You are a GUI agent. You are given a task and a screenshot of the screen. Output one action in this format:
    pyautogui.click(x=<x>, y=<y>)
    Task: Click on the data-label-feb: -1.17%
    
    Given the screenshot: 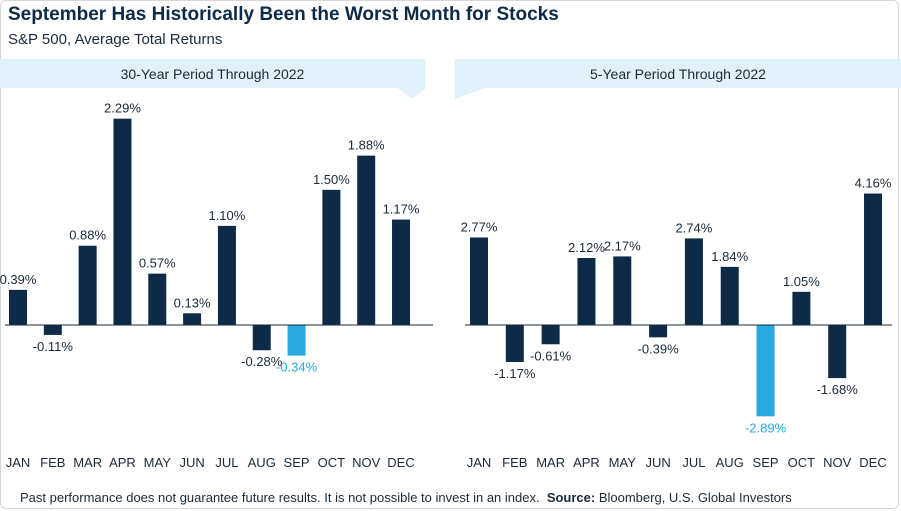 What is the action you would take?
    pyautogui.click(x=515, y=373)
    